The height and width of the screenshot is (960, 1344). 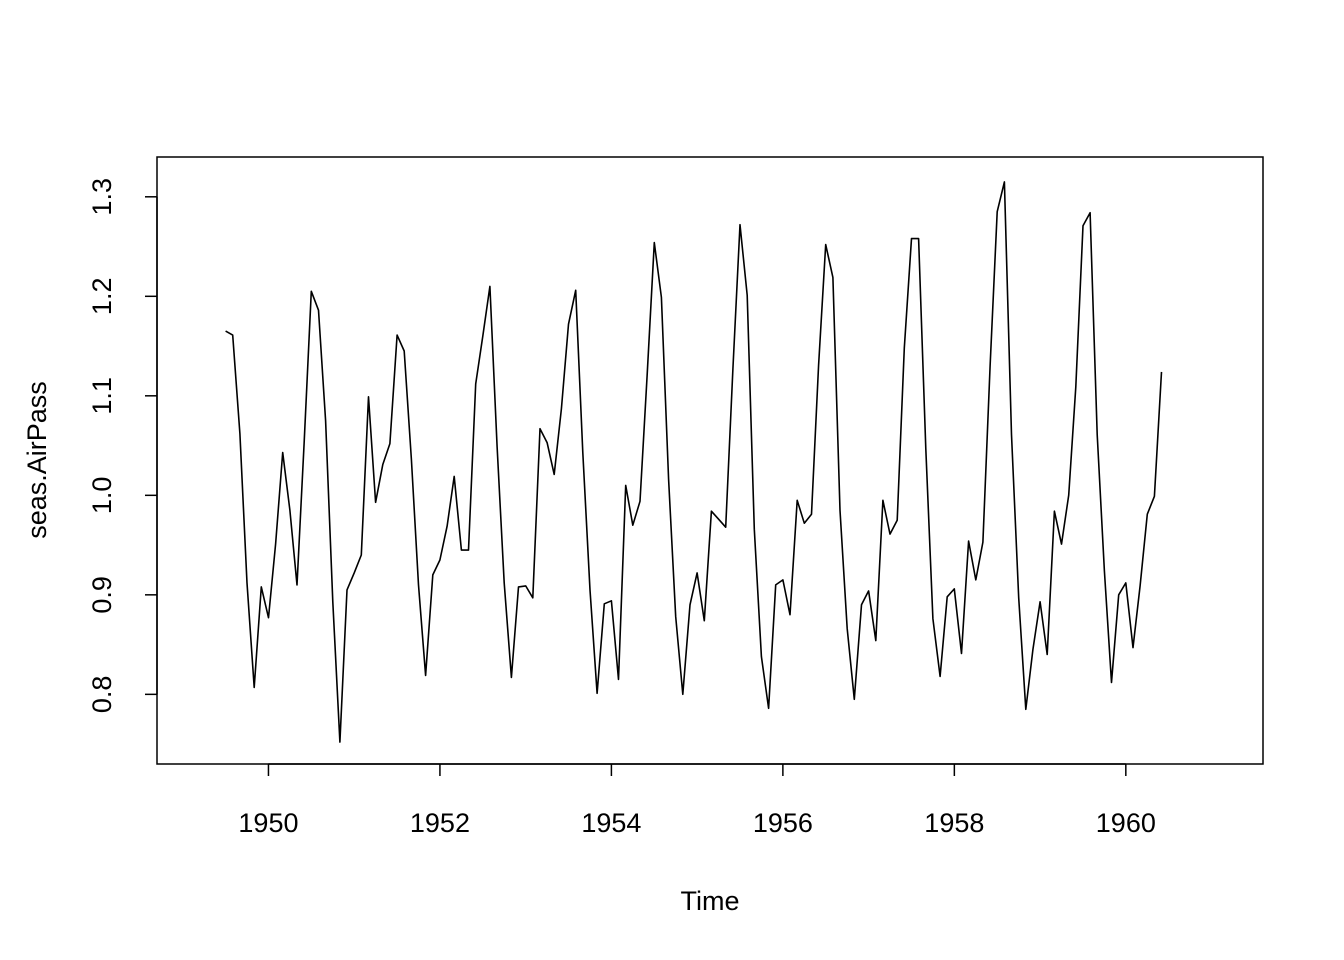 I want to click on y-tick-label: 1.1, so click(x=102, y=396).